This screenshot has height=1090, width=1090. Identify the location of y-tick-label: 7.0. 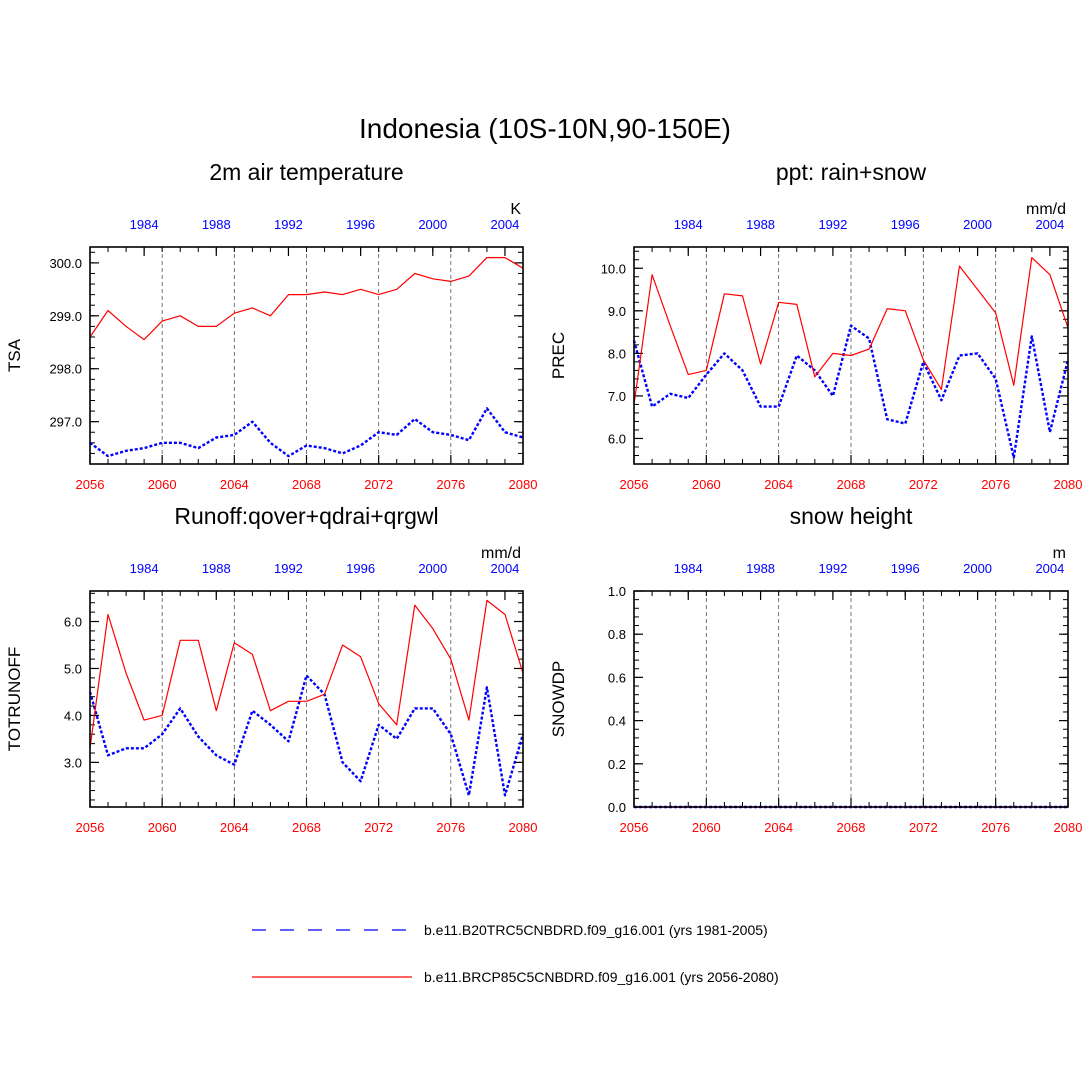
(617, 396).